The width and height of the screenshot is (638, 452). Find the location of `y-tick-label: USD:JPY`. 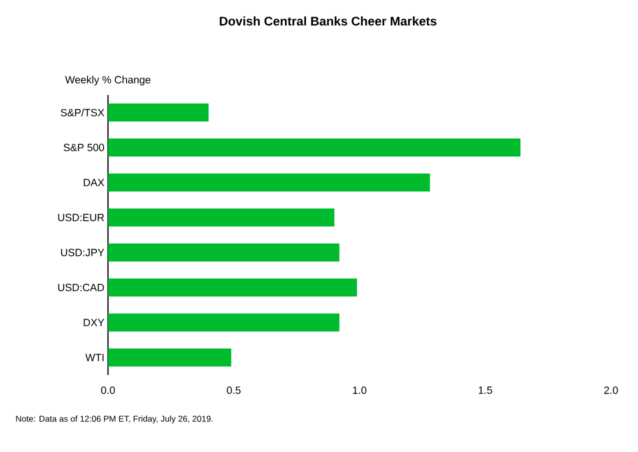

y-tick-label: USD:JPY is located at coordinates (82, 252).